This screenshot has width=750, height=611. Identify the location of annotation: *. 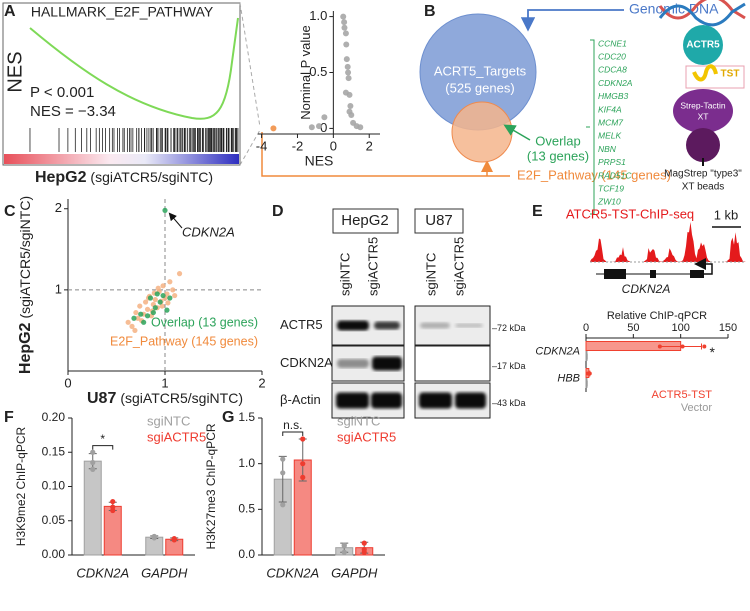
(712, 352).